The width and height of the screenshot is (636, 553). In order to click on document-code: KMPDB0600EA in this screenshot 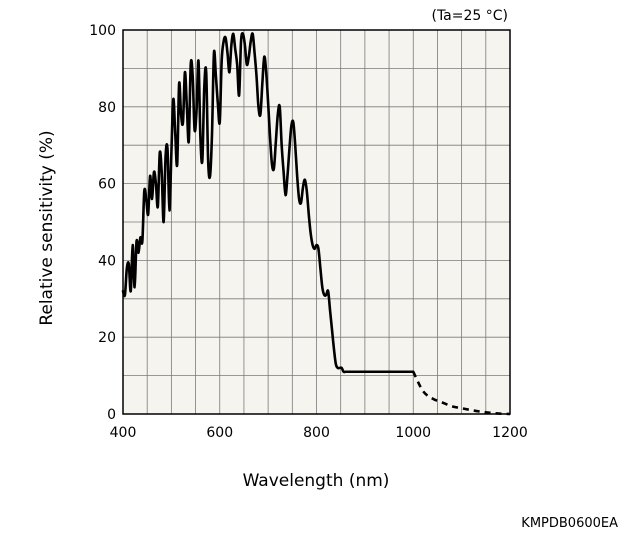, I will do `click(569, 523)`.